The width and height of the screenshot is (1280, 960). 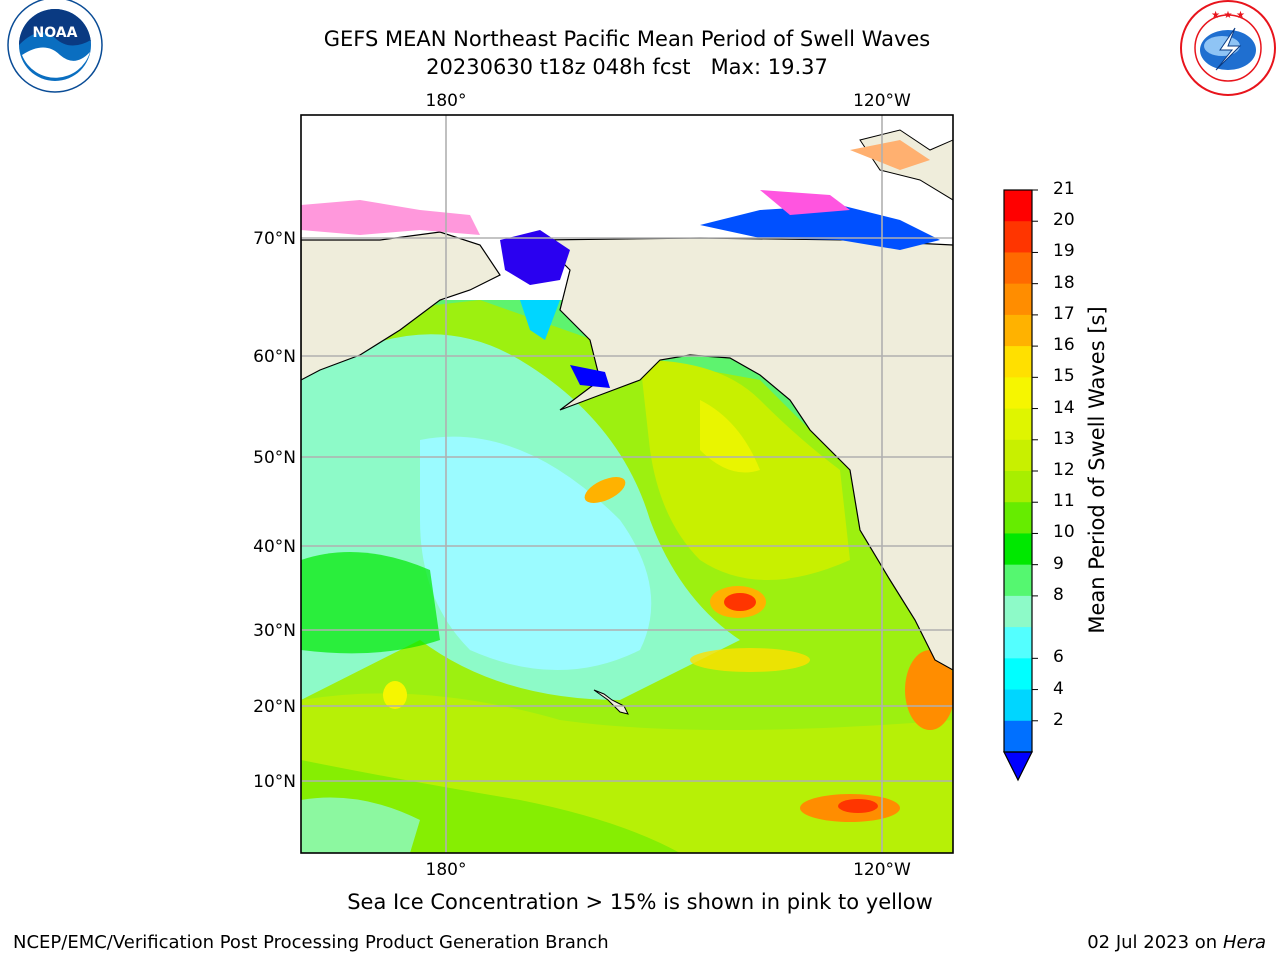 What do you see at coordinates (1152, 942) in the screenshot?
I see `footer-date-text: 02 Jul 2023 on` at bounding box center [1152, 942].